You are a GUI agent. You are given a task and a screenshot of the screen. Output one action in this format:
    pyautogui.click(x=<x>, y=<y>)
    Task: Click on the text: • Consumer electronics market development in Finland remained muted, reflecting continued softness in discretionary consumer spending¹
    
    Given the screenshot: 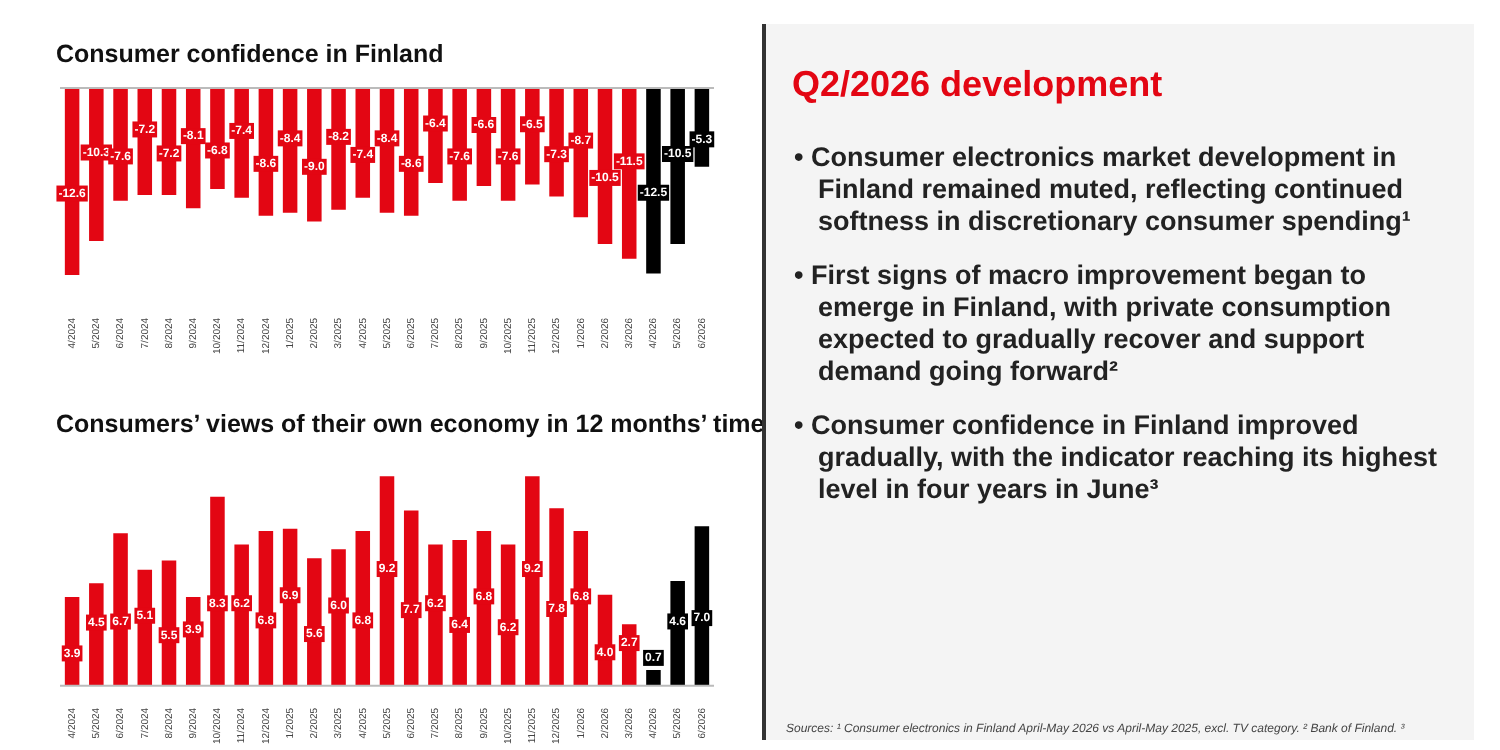 What is the action you would take?
    pyautogui.click(x=1103, y=190)
    